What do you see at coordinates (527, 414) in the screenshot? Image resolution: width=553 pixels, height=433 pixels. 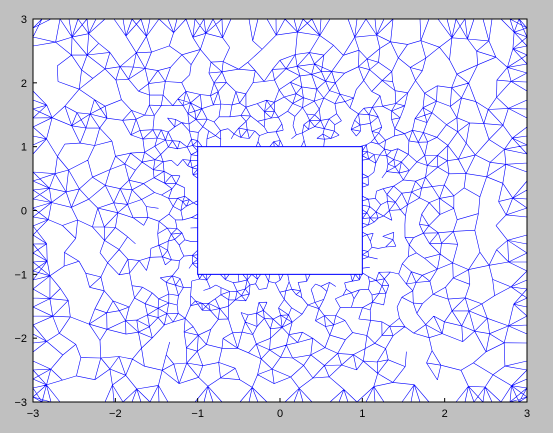 I see `x-tick-label: 3` at bounding box center [527, 414].